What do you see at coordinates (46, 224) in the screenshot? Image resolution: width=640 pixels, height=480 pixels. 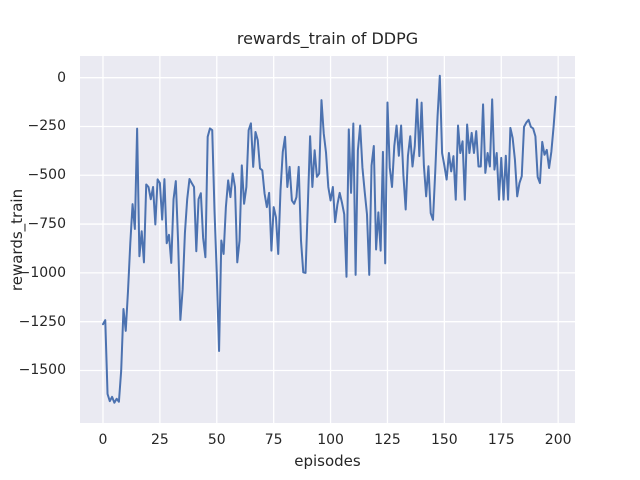 I see `y-tick-label: −750` at bounding box center [46, 224].